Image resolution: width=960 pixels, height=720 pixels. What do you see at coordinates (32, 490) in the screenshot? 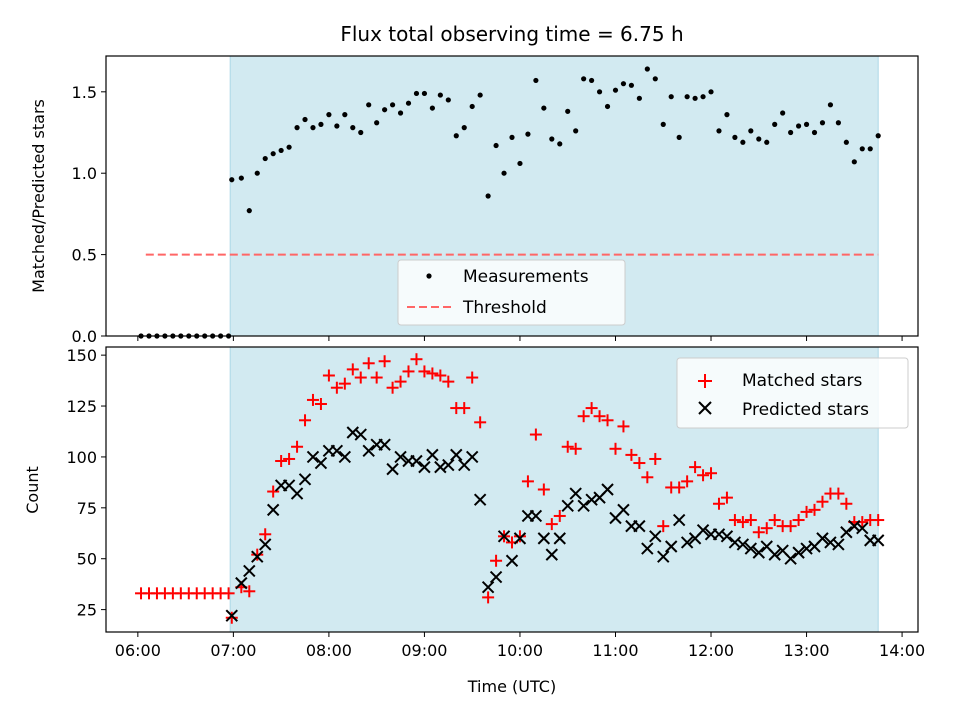
I see `bottom-y-axis-label: Count` at bounding box center [32, 490].